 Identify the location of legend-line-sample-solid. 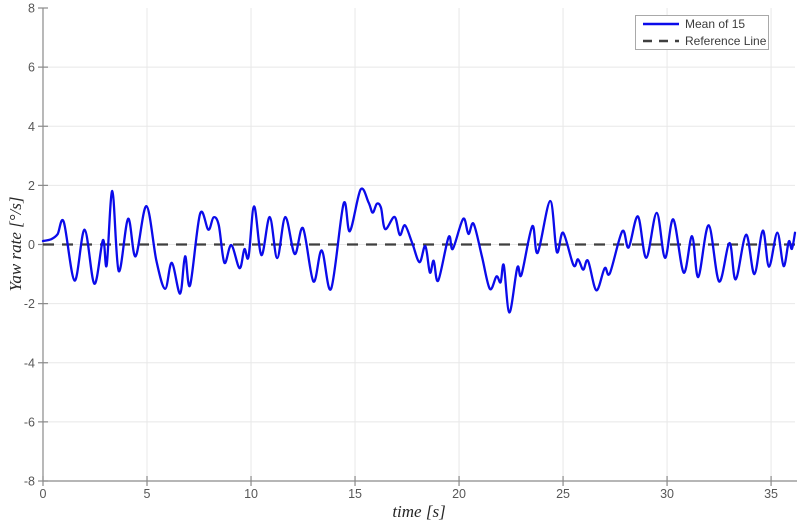
(661, 24).